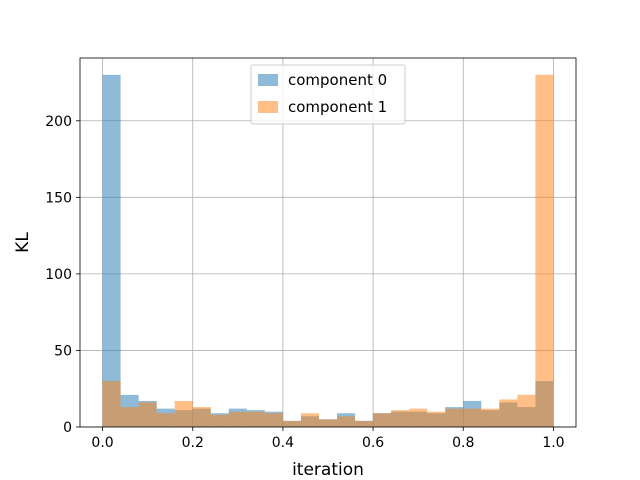 The image size is (640, 480). Describe the element at coordinates (58, 198) in the screenshot. I see `y-tick-label: 150` at that location.